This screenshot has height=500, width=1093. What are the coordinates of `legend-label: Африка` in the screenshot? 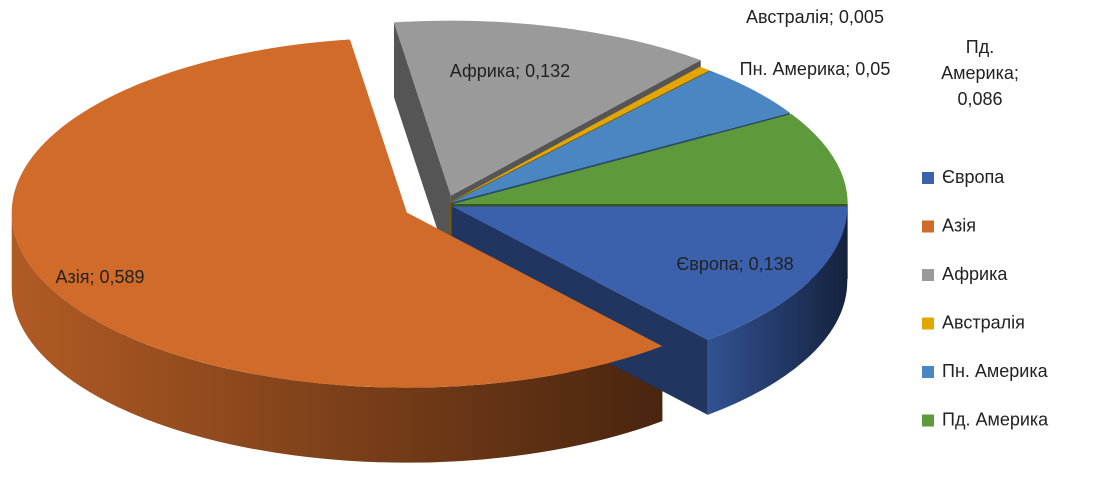 It's located at (975, 274).